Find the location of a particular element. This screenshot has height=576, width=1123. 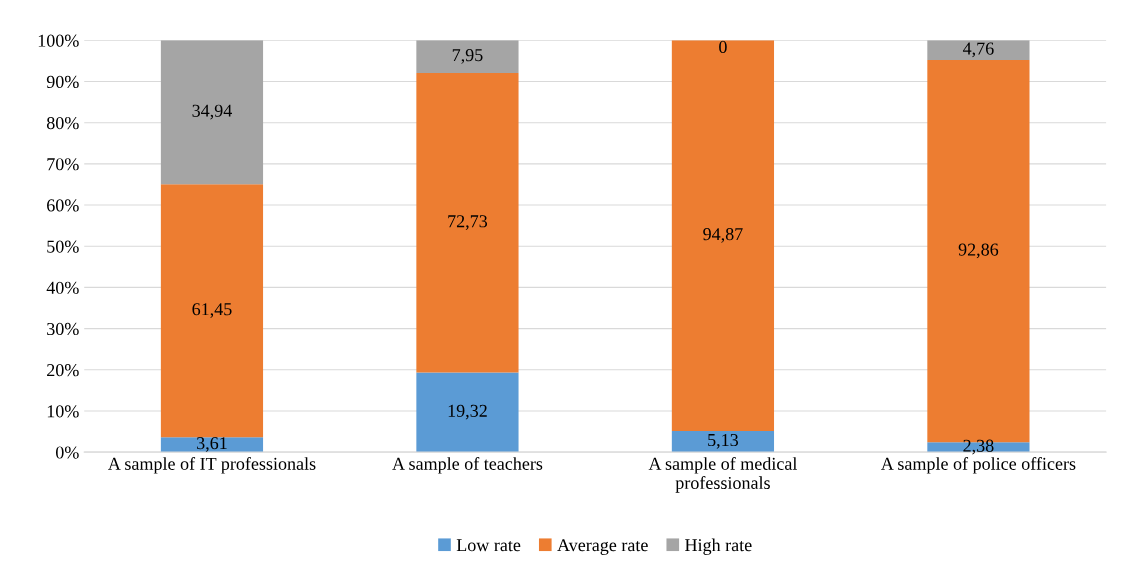

data-label: 7,95 is located at coordinates (467, 56).